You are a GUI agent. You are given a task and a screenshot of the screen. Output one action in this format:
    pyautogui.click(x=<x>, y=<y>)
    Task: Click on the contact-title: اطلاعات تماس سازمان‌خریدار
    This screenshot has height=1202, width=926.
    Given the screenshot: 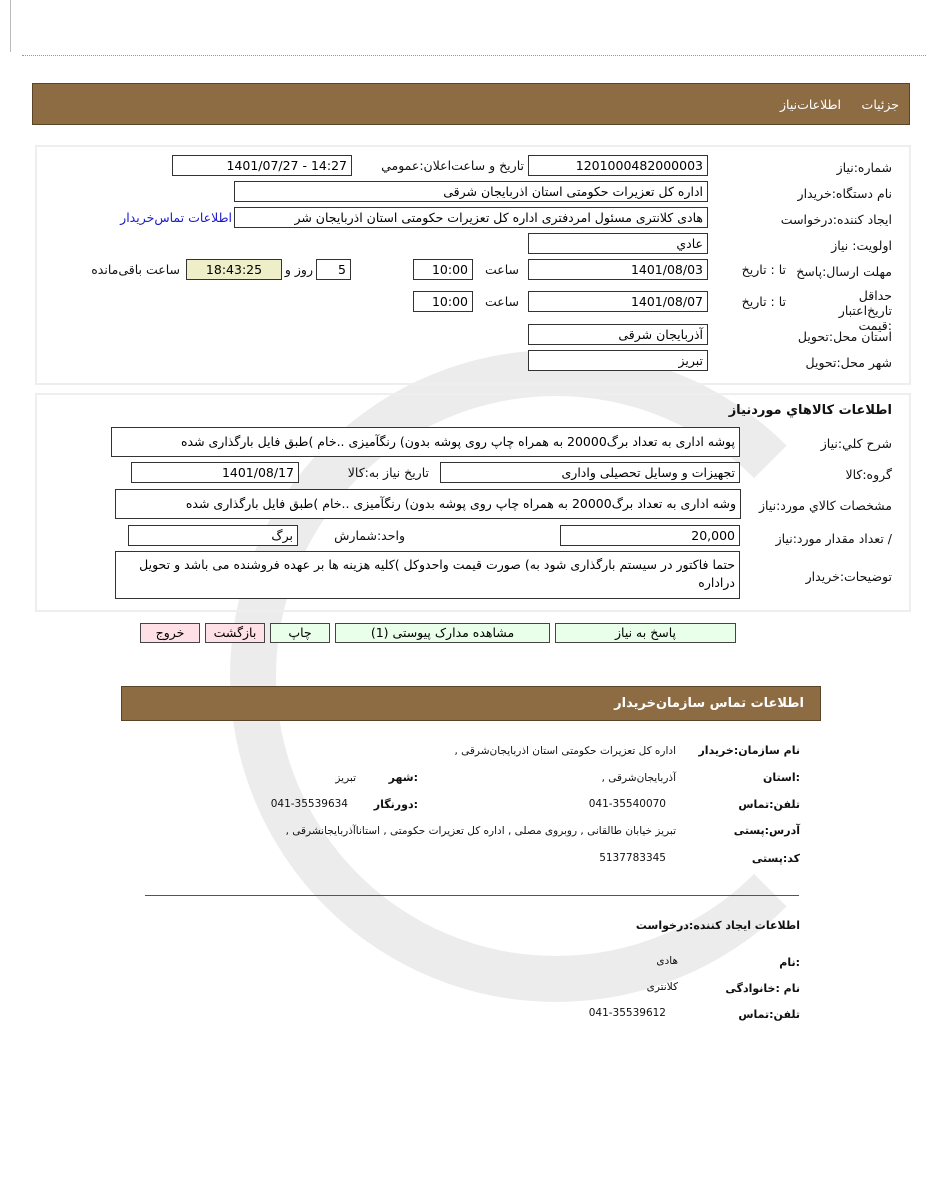 What is the action you would take?
    pyautogui.click(x=709, y=703)
    